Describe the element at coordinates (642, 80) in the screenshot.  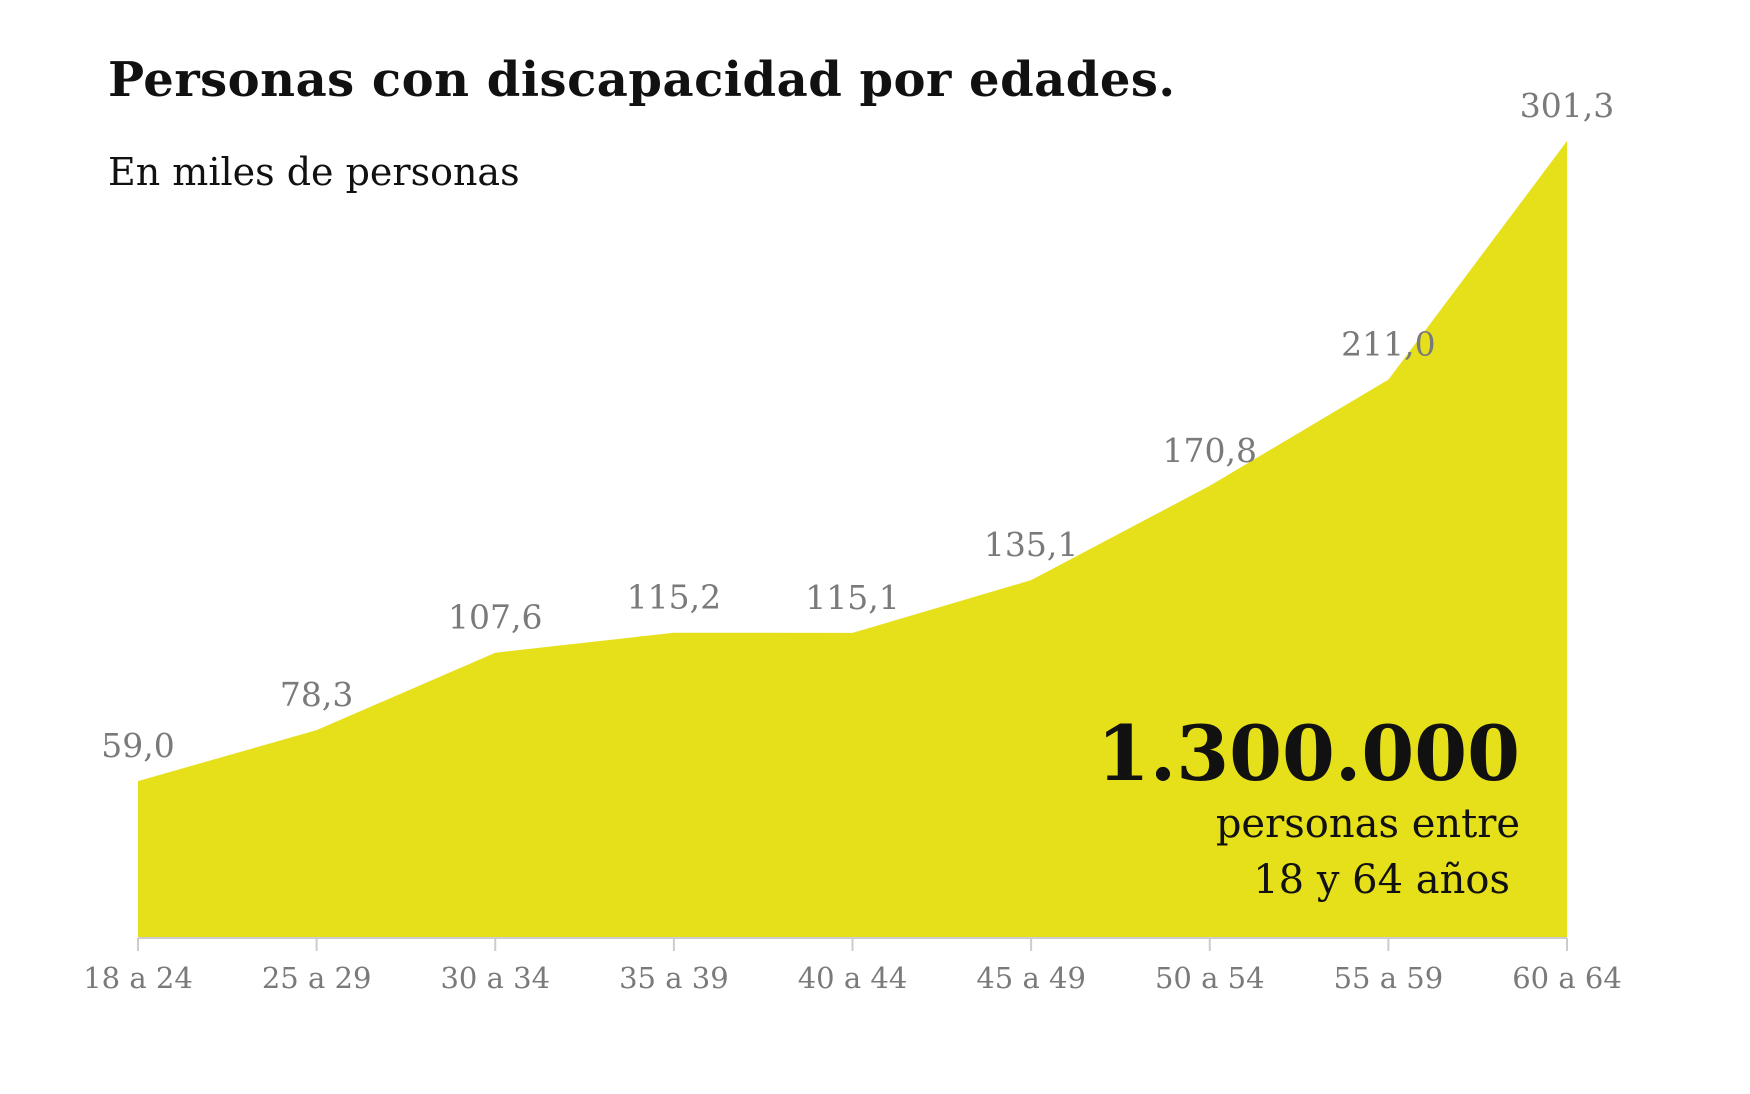
I see `chart-title: Personas con discapacidad por edades.` at that location.